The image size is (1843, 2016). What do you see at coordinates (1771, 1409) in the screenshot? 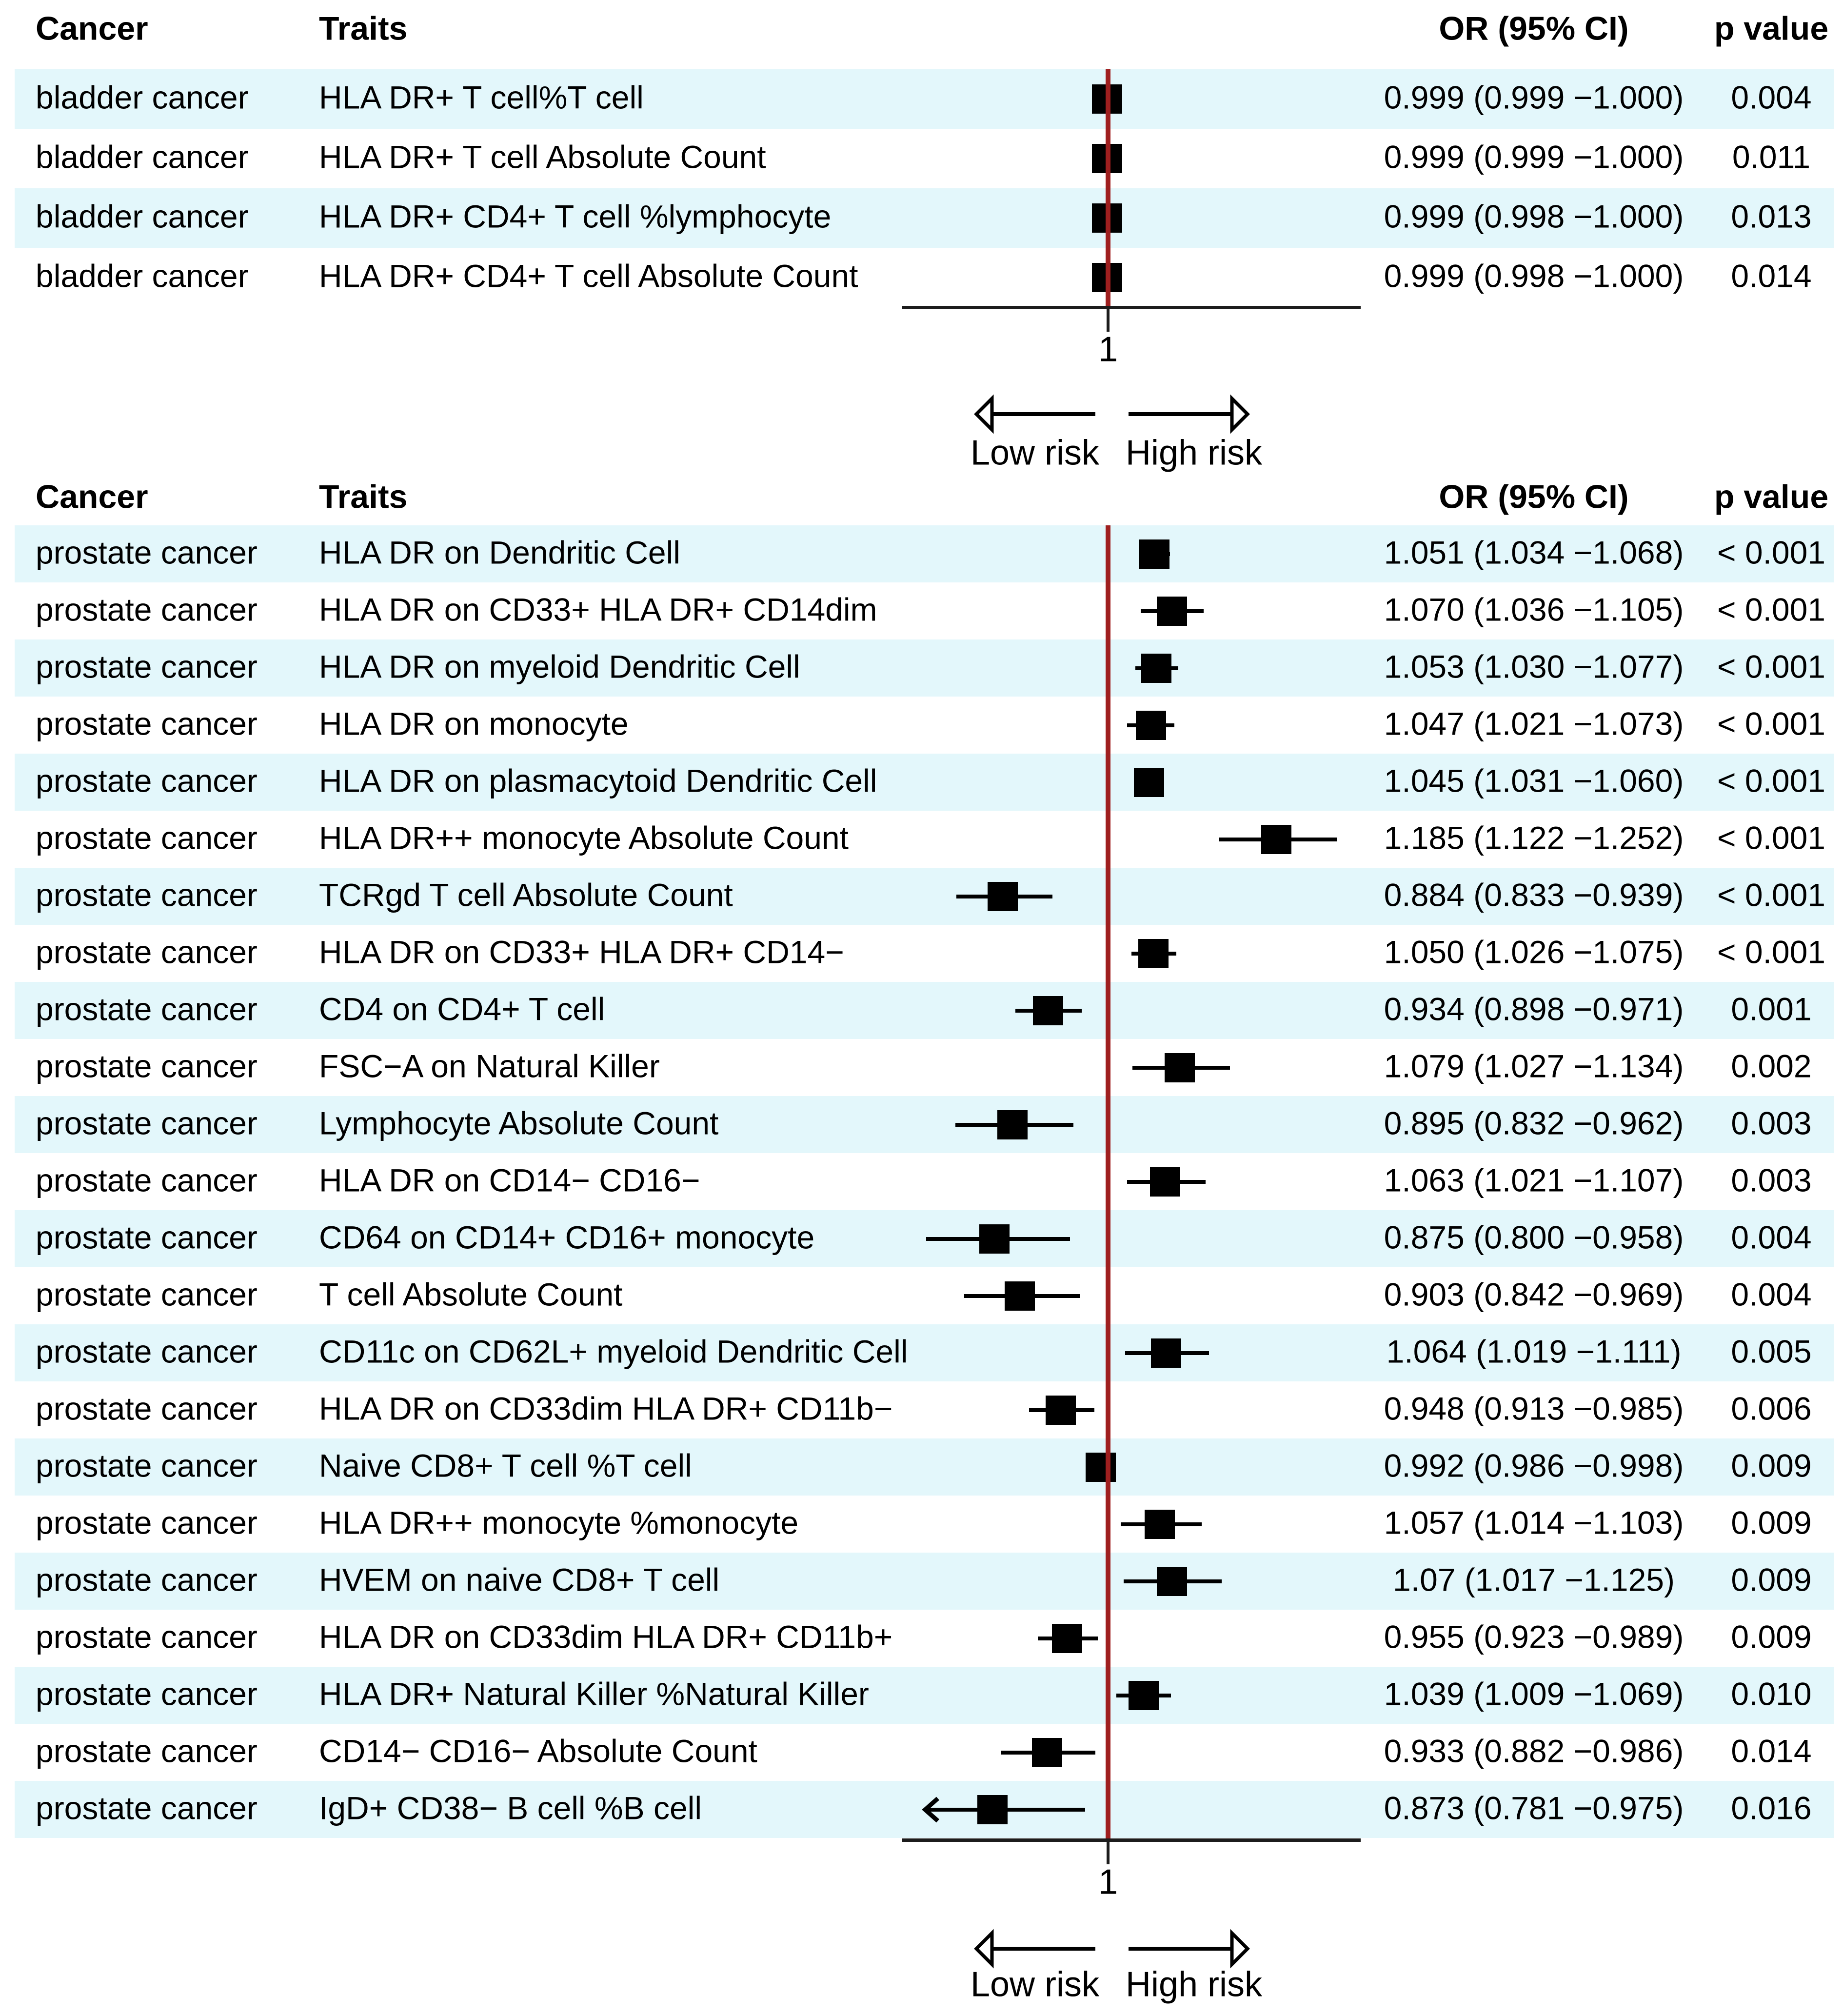
I see `p-value-cell: 0.006` at bounding box center [1771, 1409].